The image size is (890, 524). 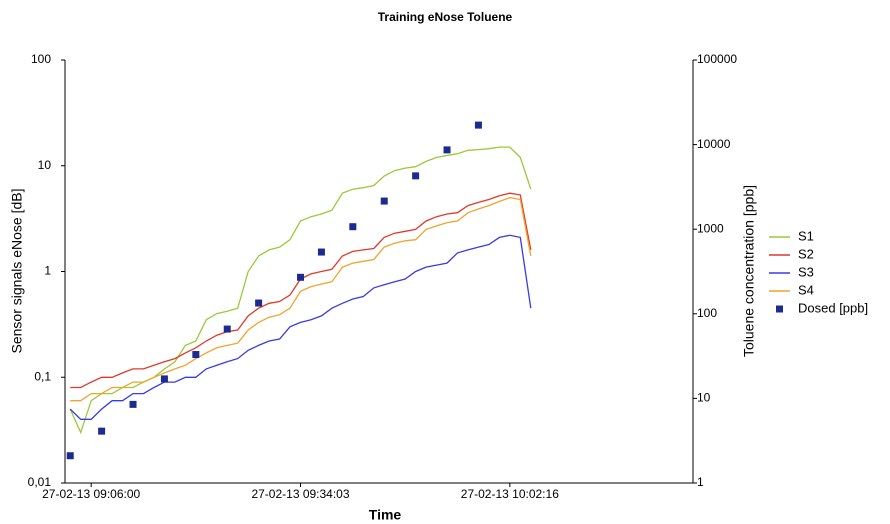 What do you see at coordinates (385, 515) in the screenshot?
I see `x-axis-label: Time` at bounding box center [385, 515].